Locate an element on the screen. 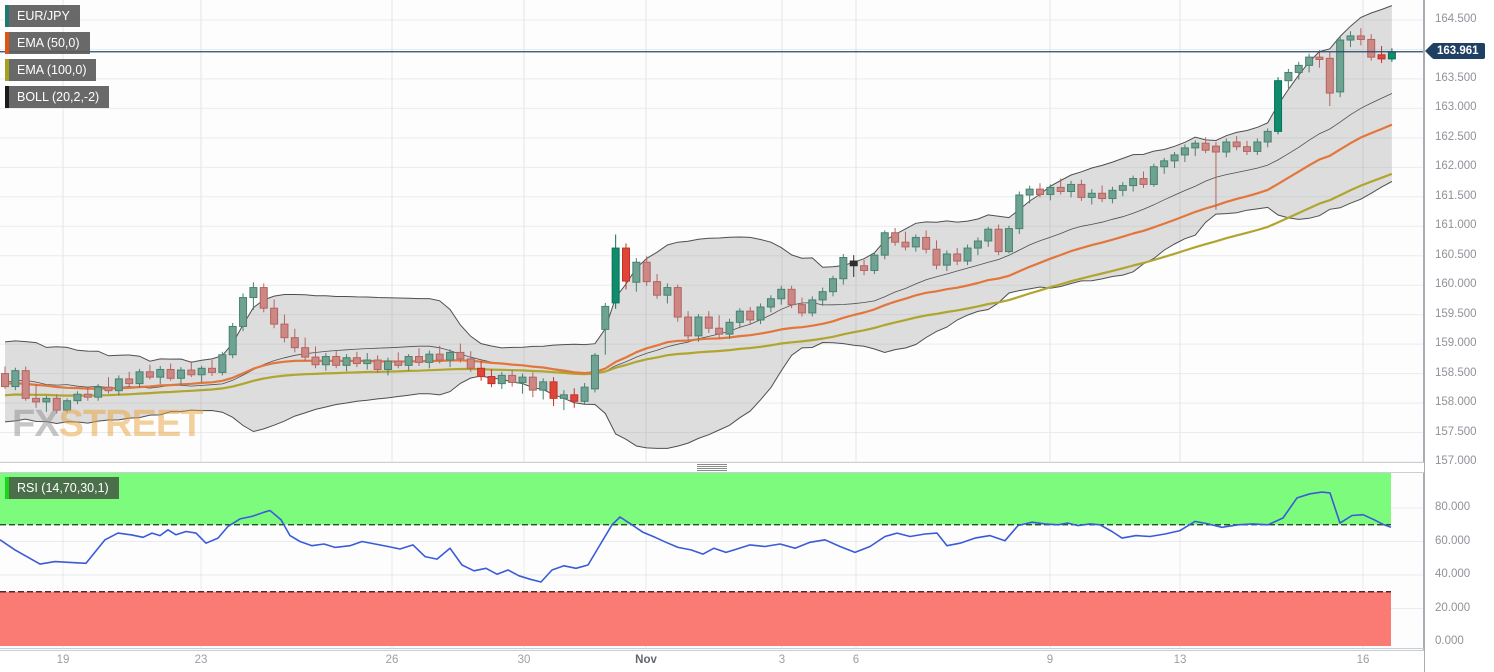 This screenshot has height=672, width=1494. legend-ema50: EMA (50,0) is located at coordinates (47, 43).